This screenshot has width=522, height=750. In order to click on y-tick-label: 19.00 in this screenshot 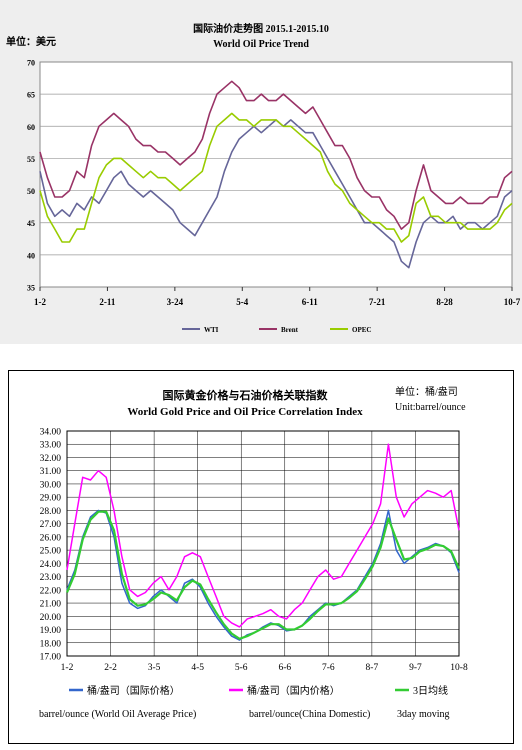, I will do `click(51, 631)`.